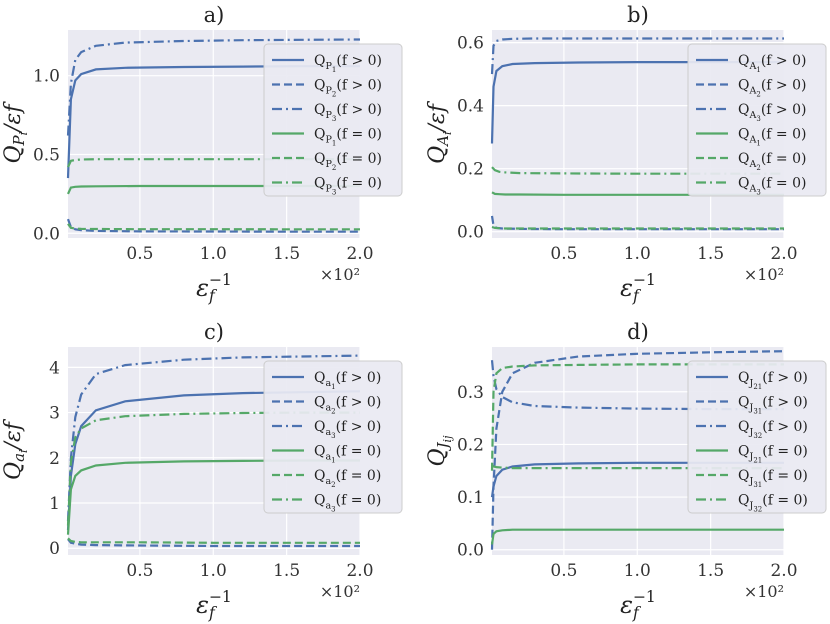 The width and height of the screenshot is (830, 624). What do you see at coordinates (638, 332) in the screenshot?
I see `panel-title: d)` at bounding box center [638, 332].